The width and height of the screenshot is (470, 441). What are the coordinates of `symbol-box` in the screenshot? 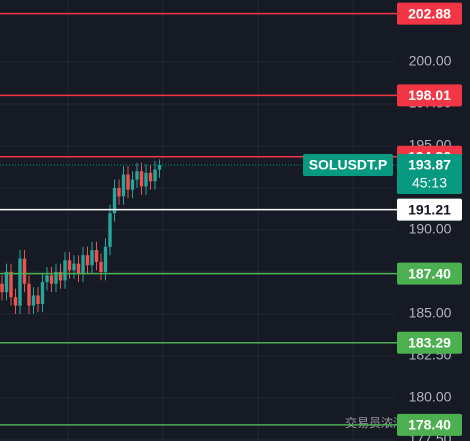 It's located at (348, 164).